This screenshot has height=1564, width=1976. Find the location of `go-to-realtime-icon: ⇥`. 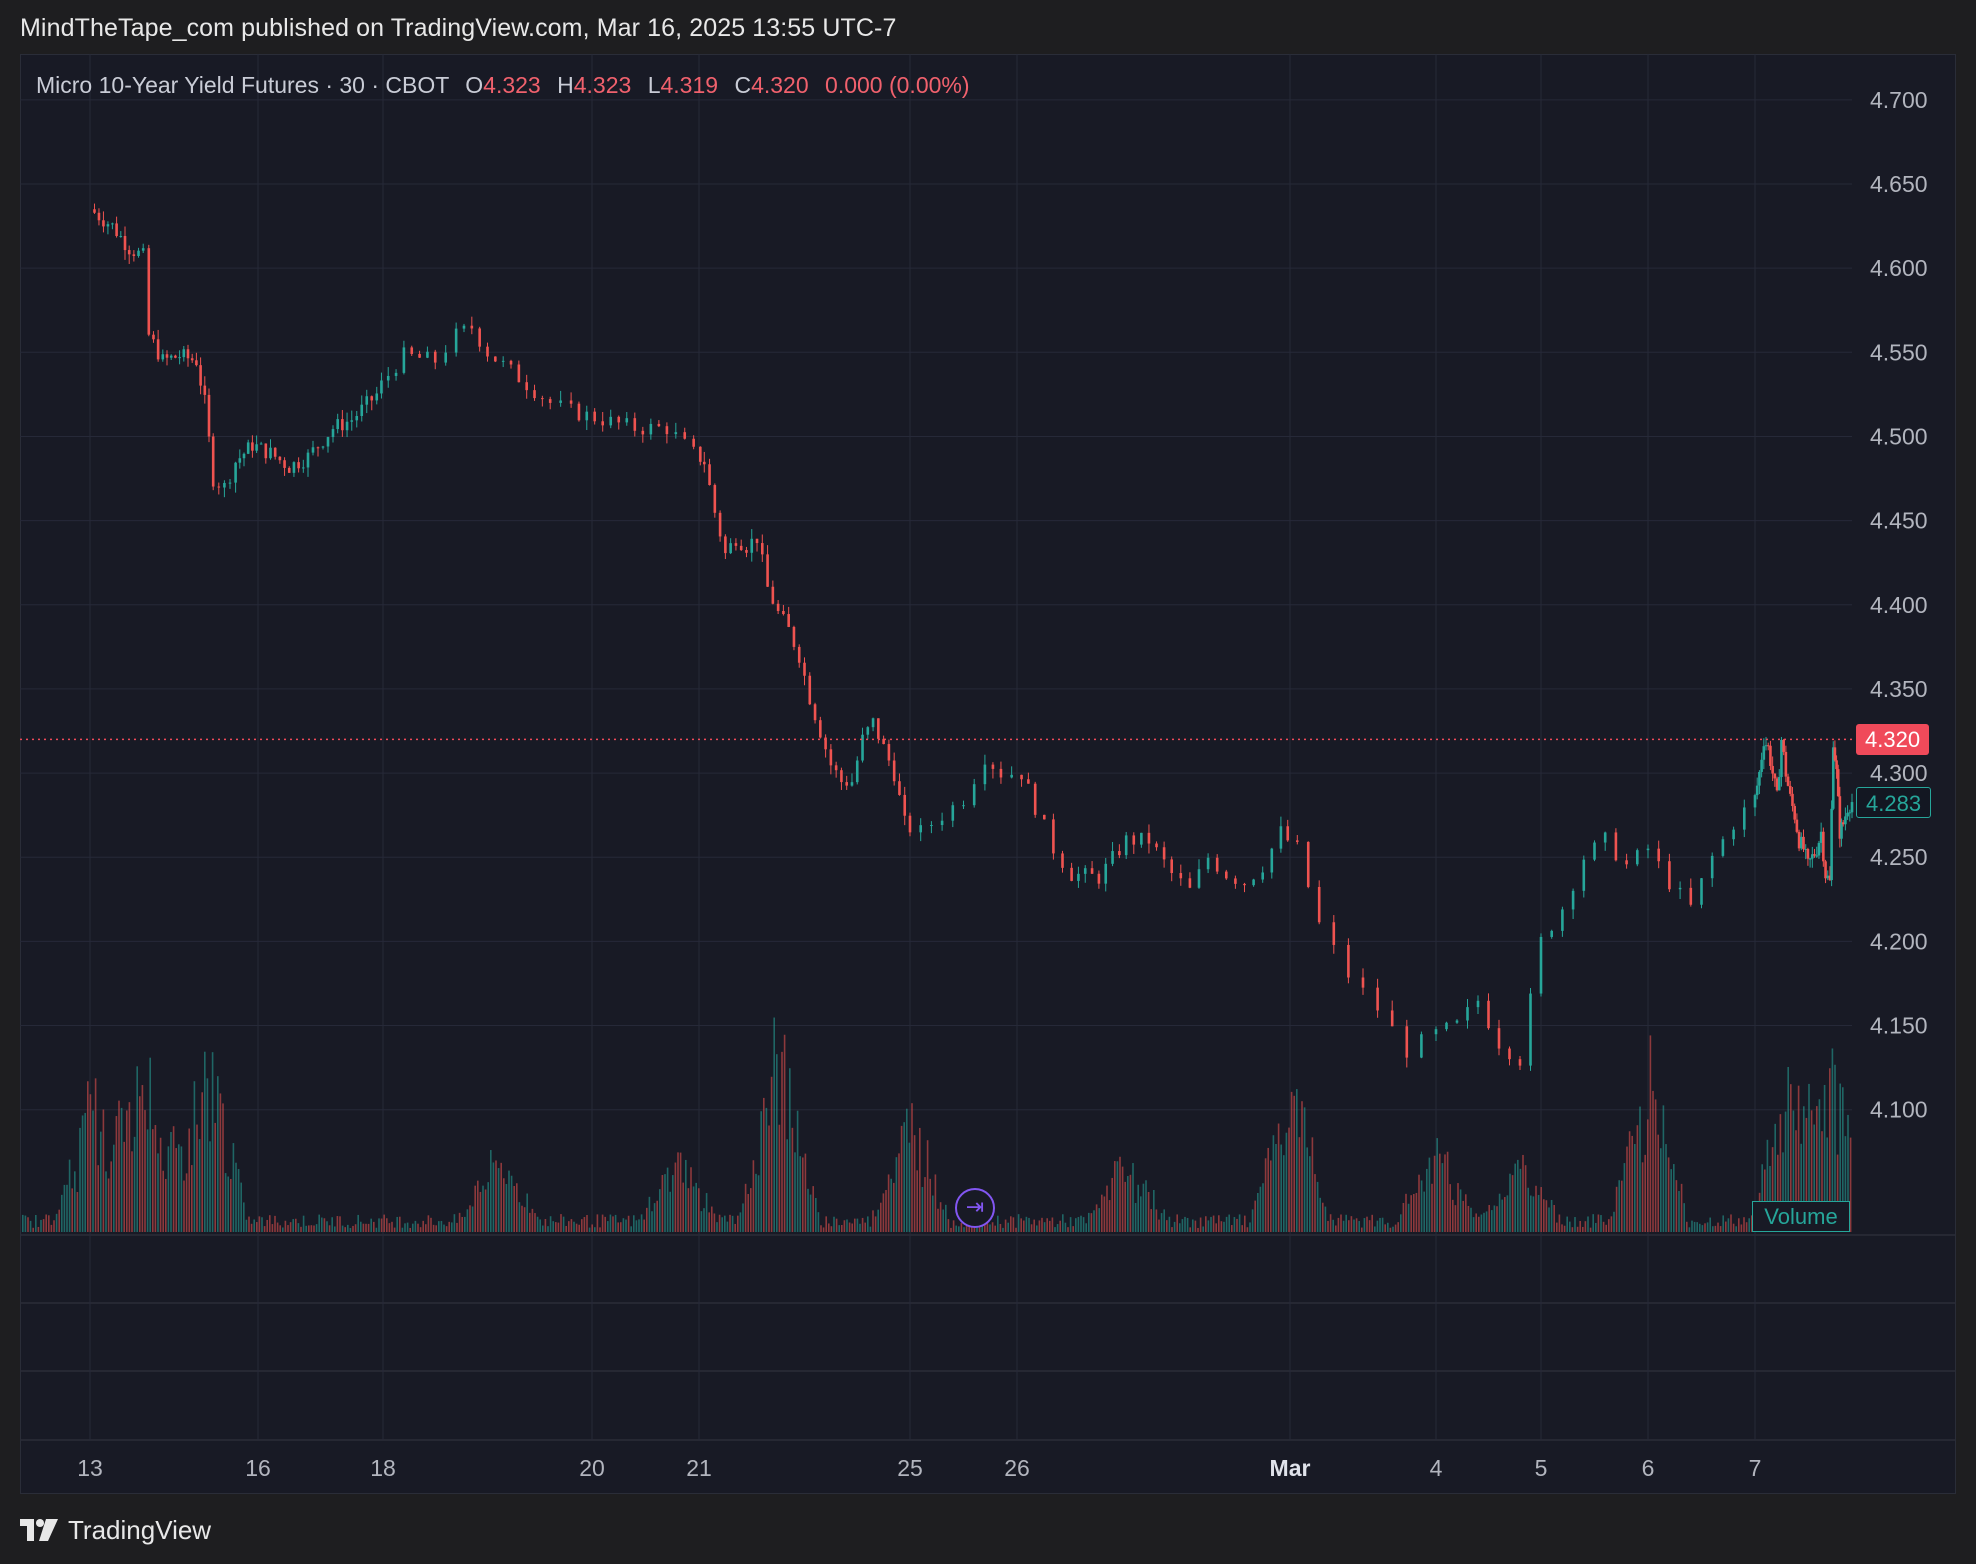

go-to-realtime-icon: ⇥ is located at coordinates (975, 1206).